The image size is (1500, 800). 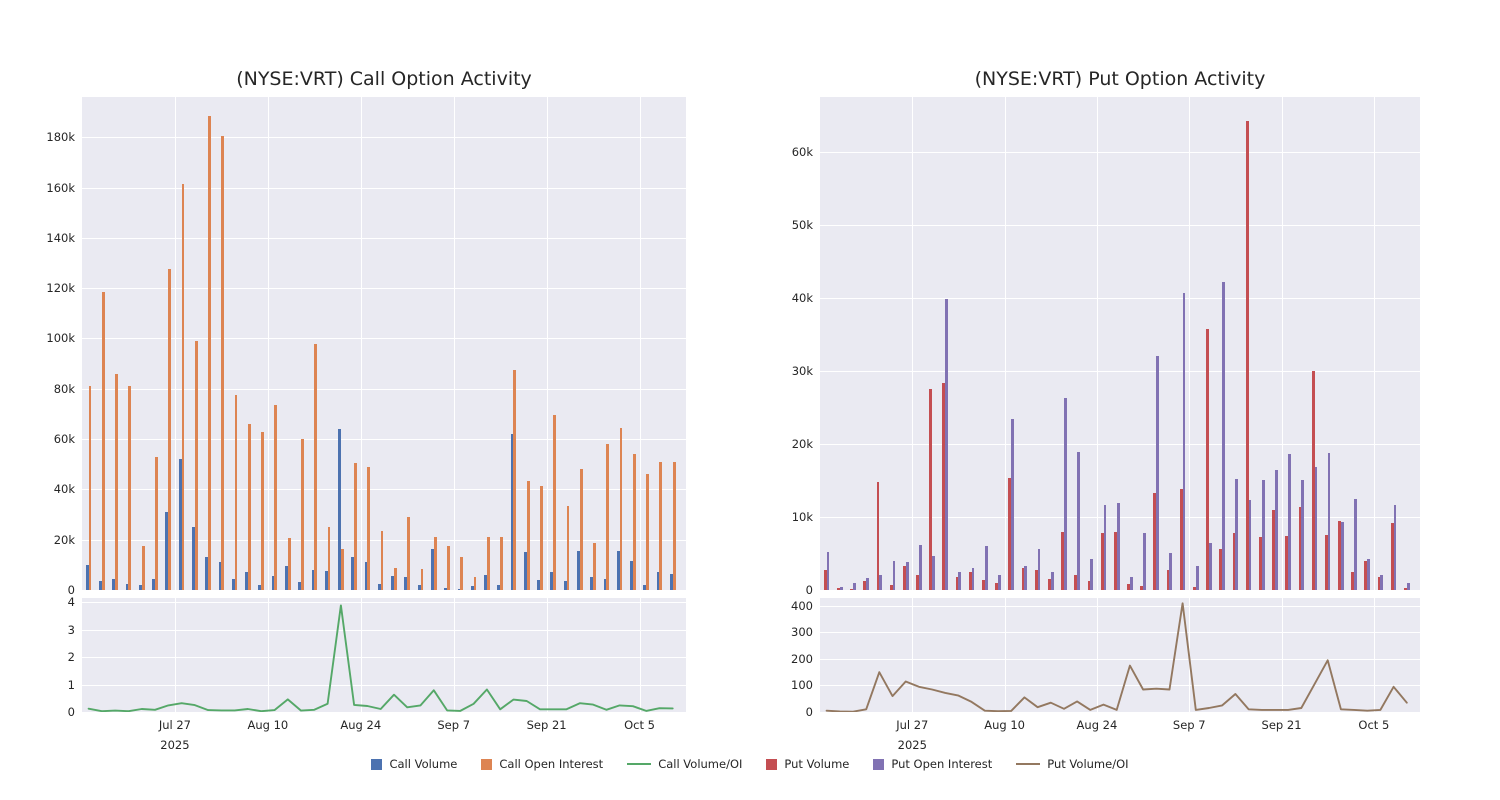 What do you see at coordinates (1116, 657) in the screenshot?
I see `put-volume-oi-line` at bounding box center [1116, 657].